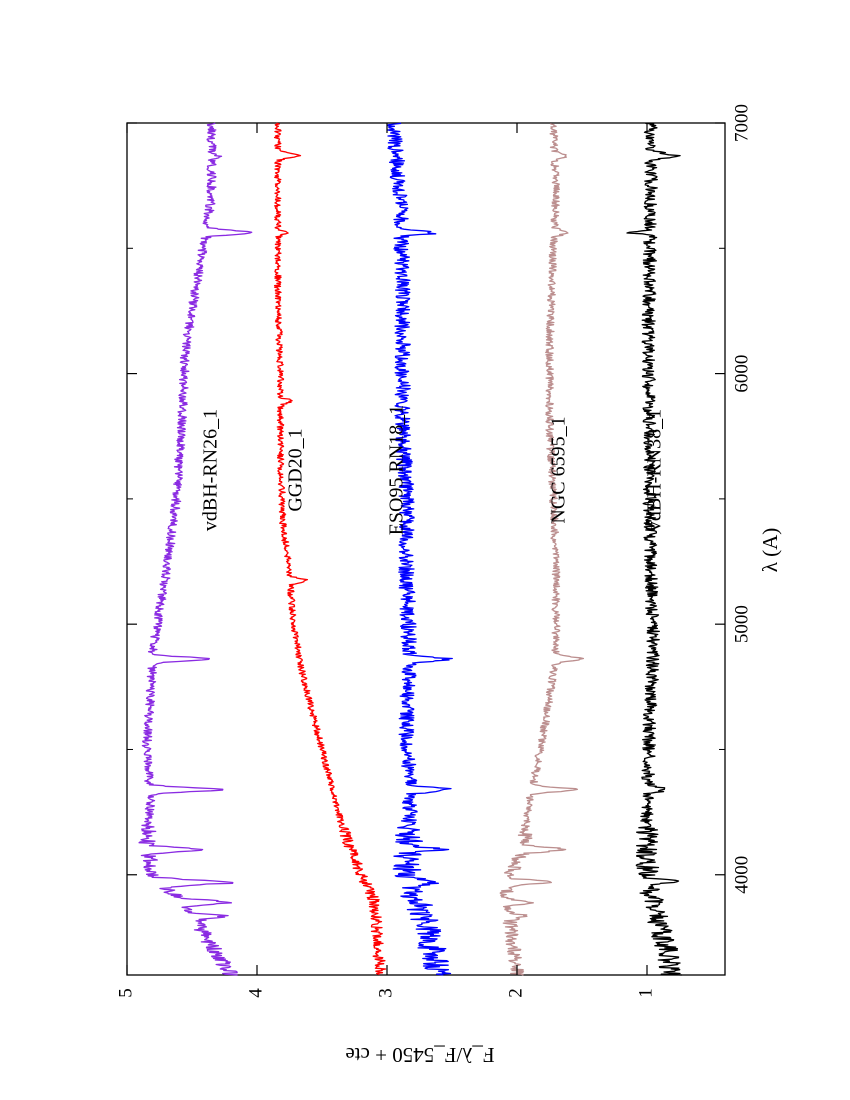 The height and width of the screenshot is (1100, 850). I want to click on series-label: GGD20_1, so click(296, 469).